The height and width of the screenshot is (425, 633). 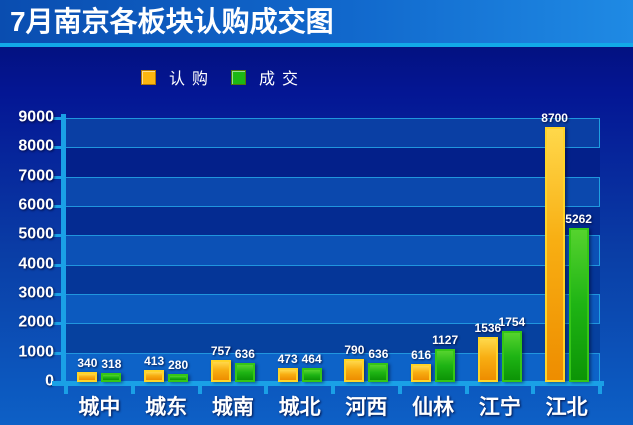 I want to click on bar-s0-c1, so click(x=154, y=375).